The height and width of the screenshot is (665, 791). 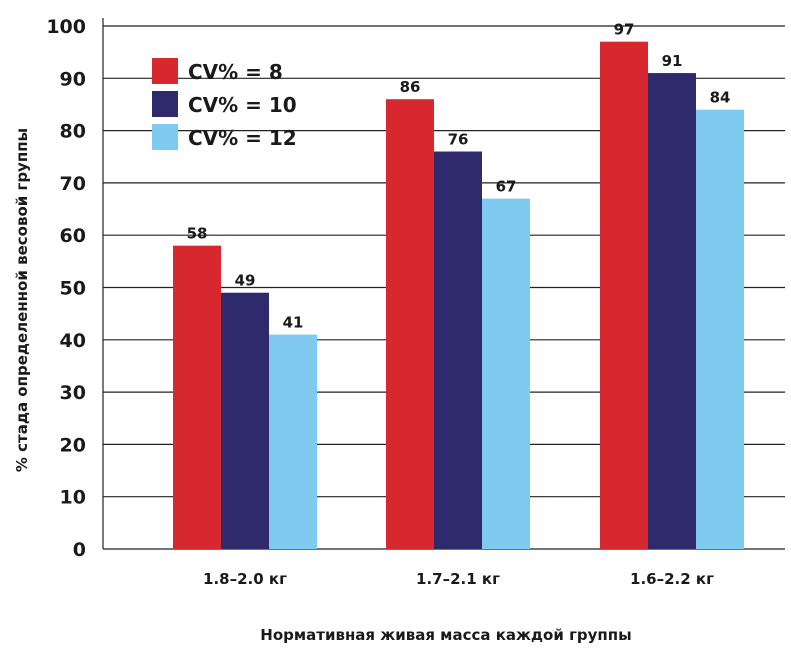 What do you see at coordinates (197, 234) in the screenshot?
I see `data-label: 58` at bounding box center [197, 234].